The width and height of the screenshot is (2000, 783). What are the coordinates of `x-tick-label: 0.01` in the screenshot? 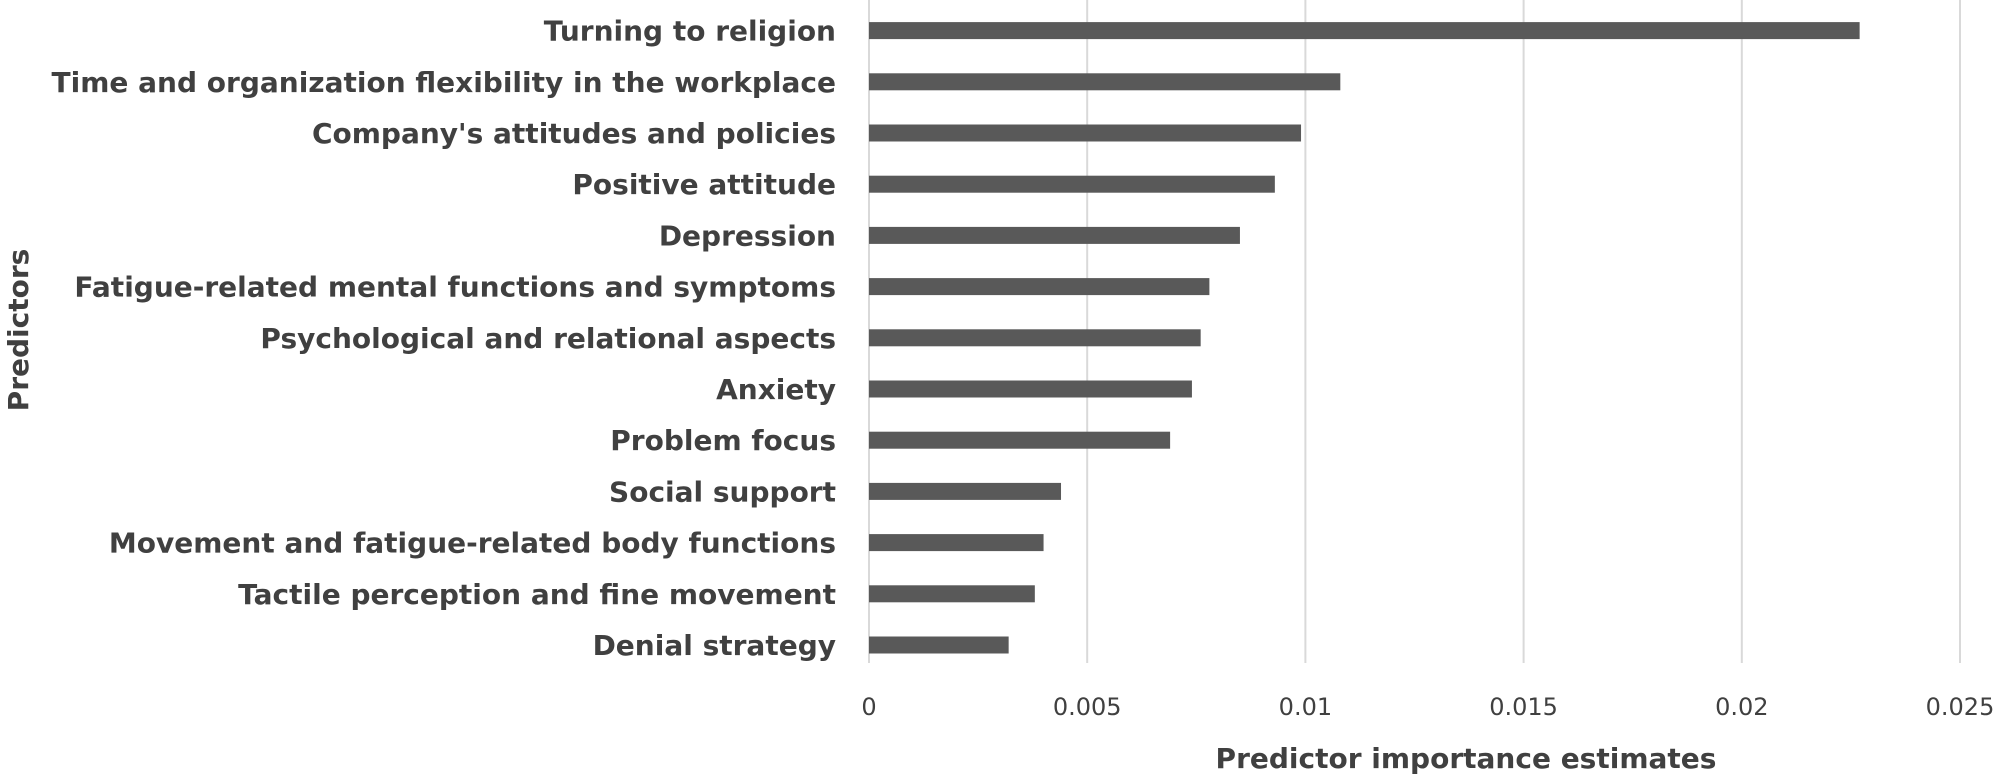 It's located at (1305, 707).